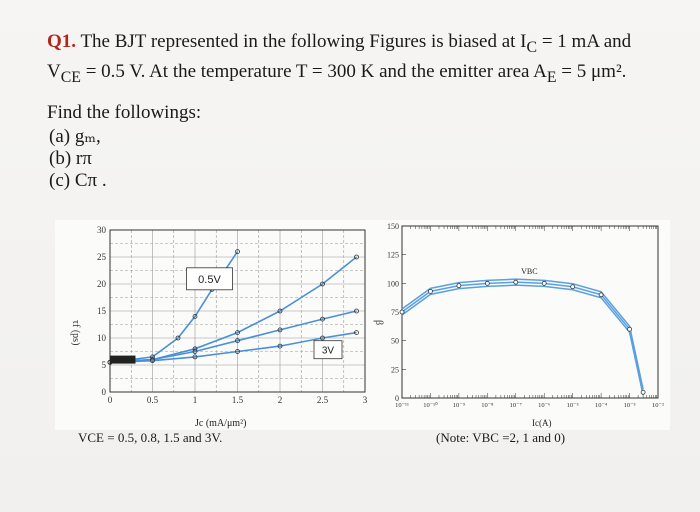 Image resolution: width=700 pixels, height=512 pixels. I want to click on right-ytick-label: 100, so click(393, 283).